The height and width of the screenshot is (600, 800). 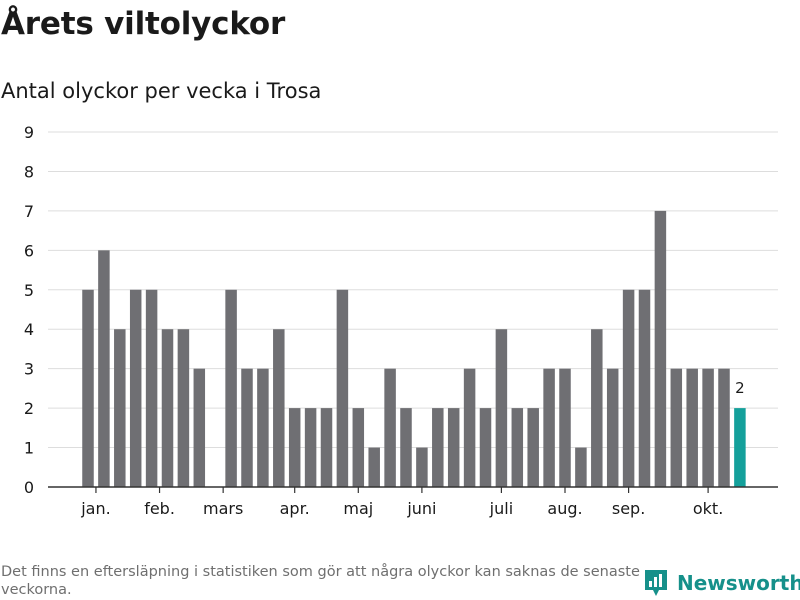 I want to click on y-tick-label: 4, so click(x=29, y=329).